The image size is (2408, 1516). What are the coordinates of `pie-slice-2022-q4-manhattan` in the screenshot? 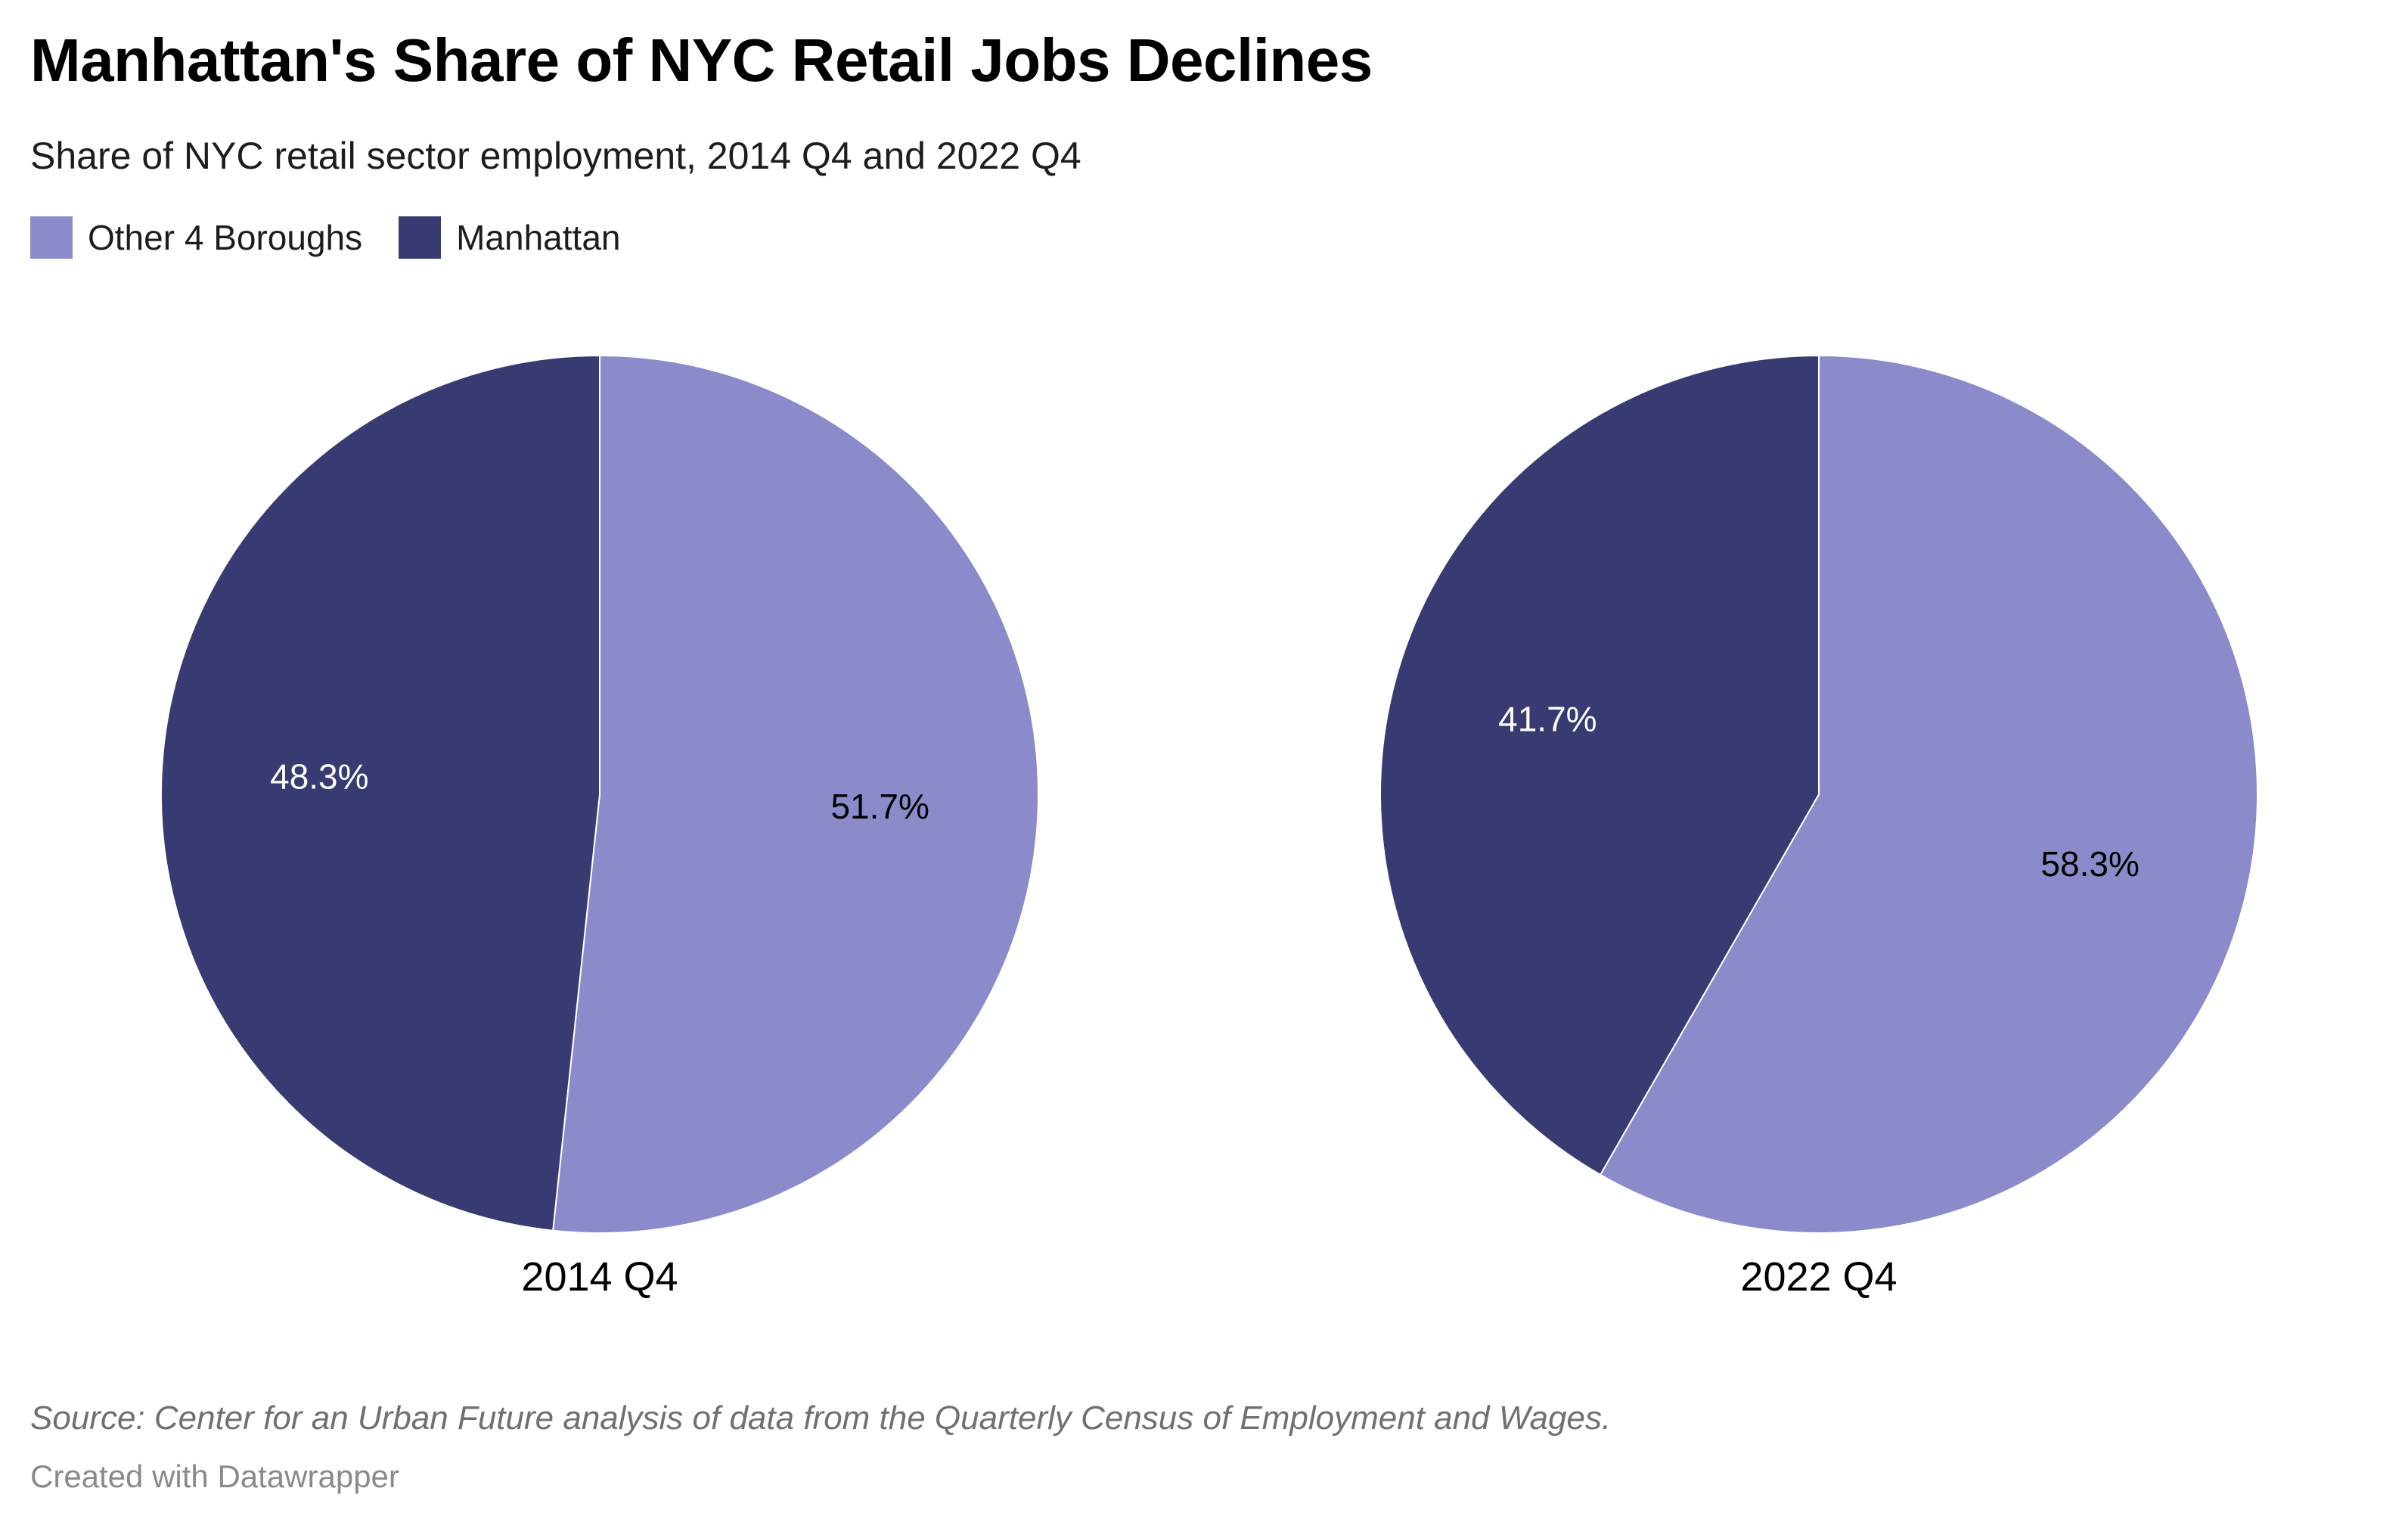 It's located at (1599, 765).